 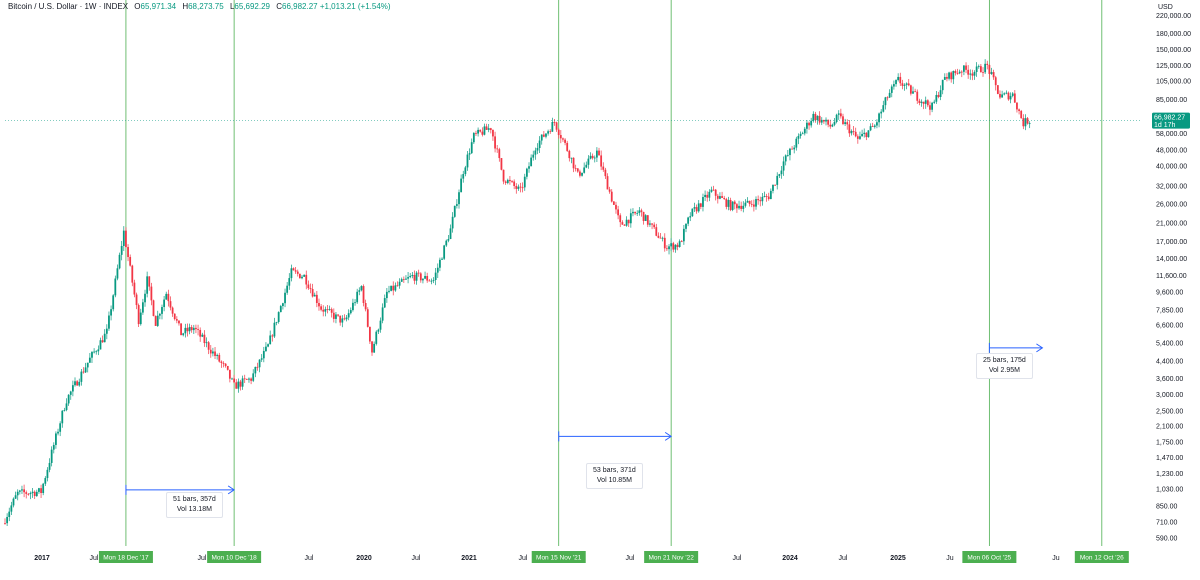 What do you see at coordinates (194, 505) in the screenshot?
I see `measurement-box-1: 51 bars, 357d Vol 13.18M` at bounding box center [194, 505].